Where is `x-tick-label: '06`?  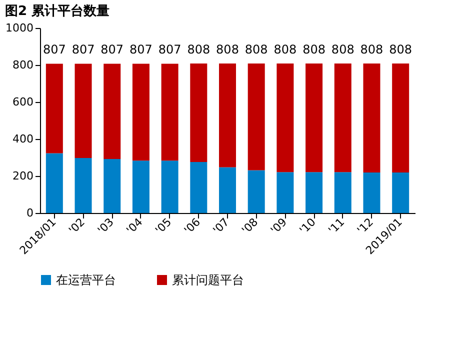 x-tick-label: '06 is located at coordinates (192, 226).